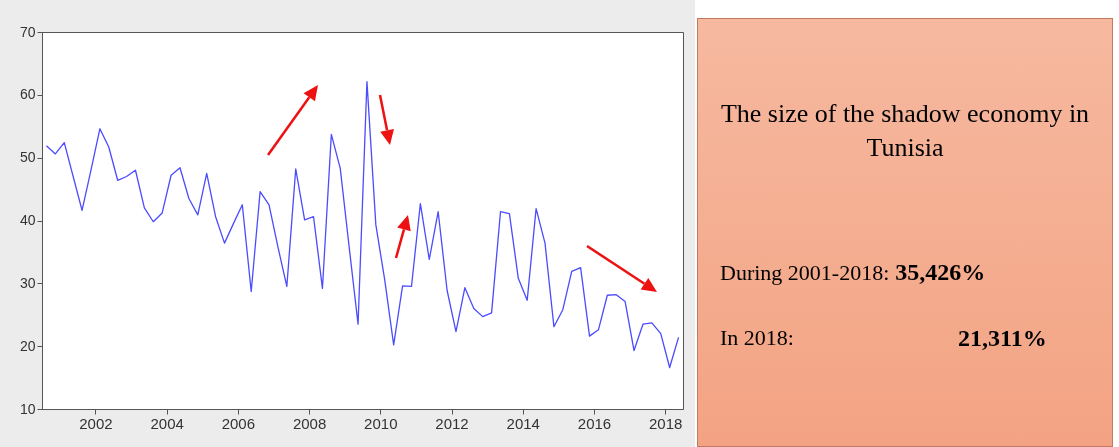 The width and height of the screenshot is (1119, 447). Describe the element at coordinates (27, 282) in the screenshot. I see `y-tick-label: 30` at that location.